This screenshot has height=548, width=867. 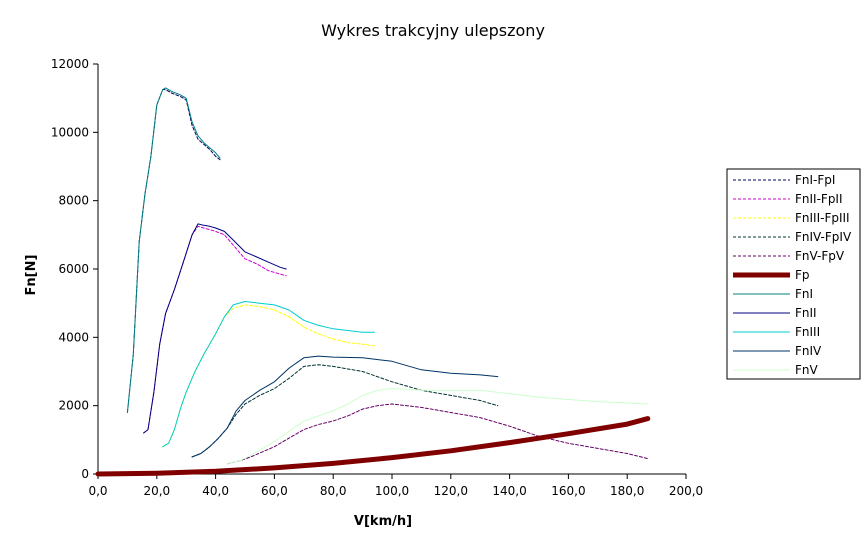 I want to click on y-axis-label: Fn[N], so click(x=31, y=275).